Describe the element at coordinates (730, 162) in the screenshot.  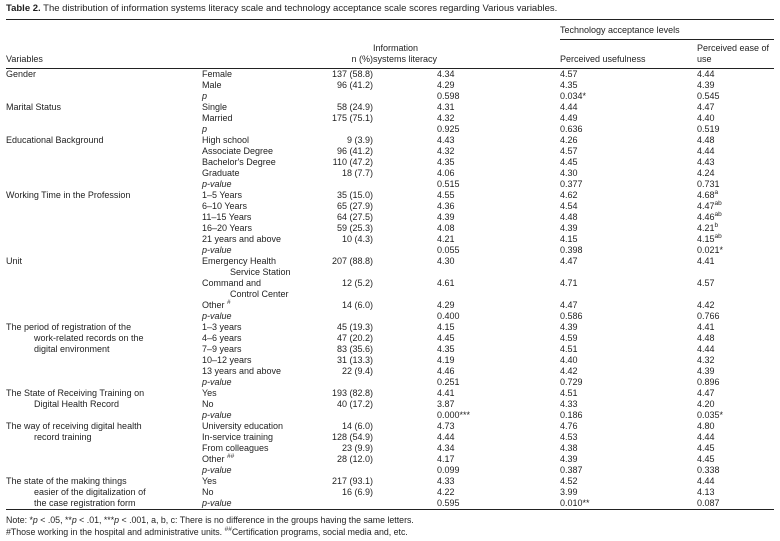
I see `perceived-ease-of-use-cell: 4.43` at that location.